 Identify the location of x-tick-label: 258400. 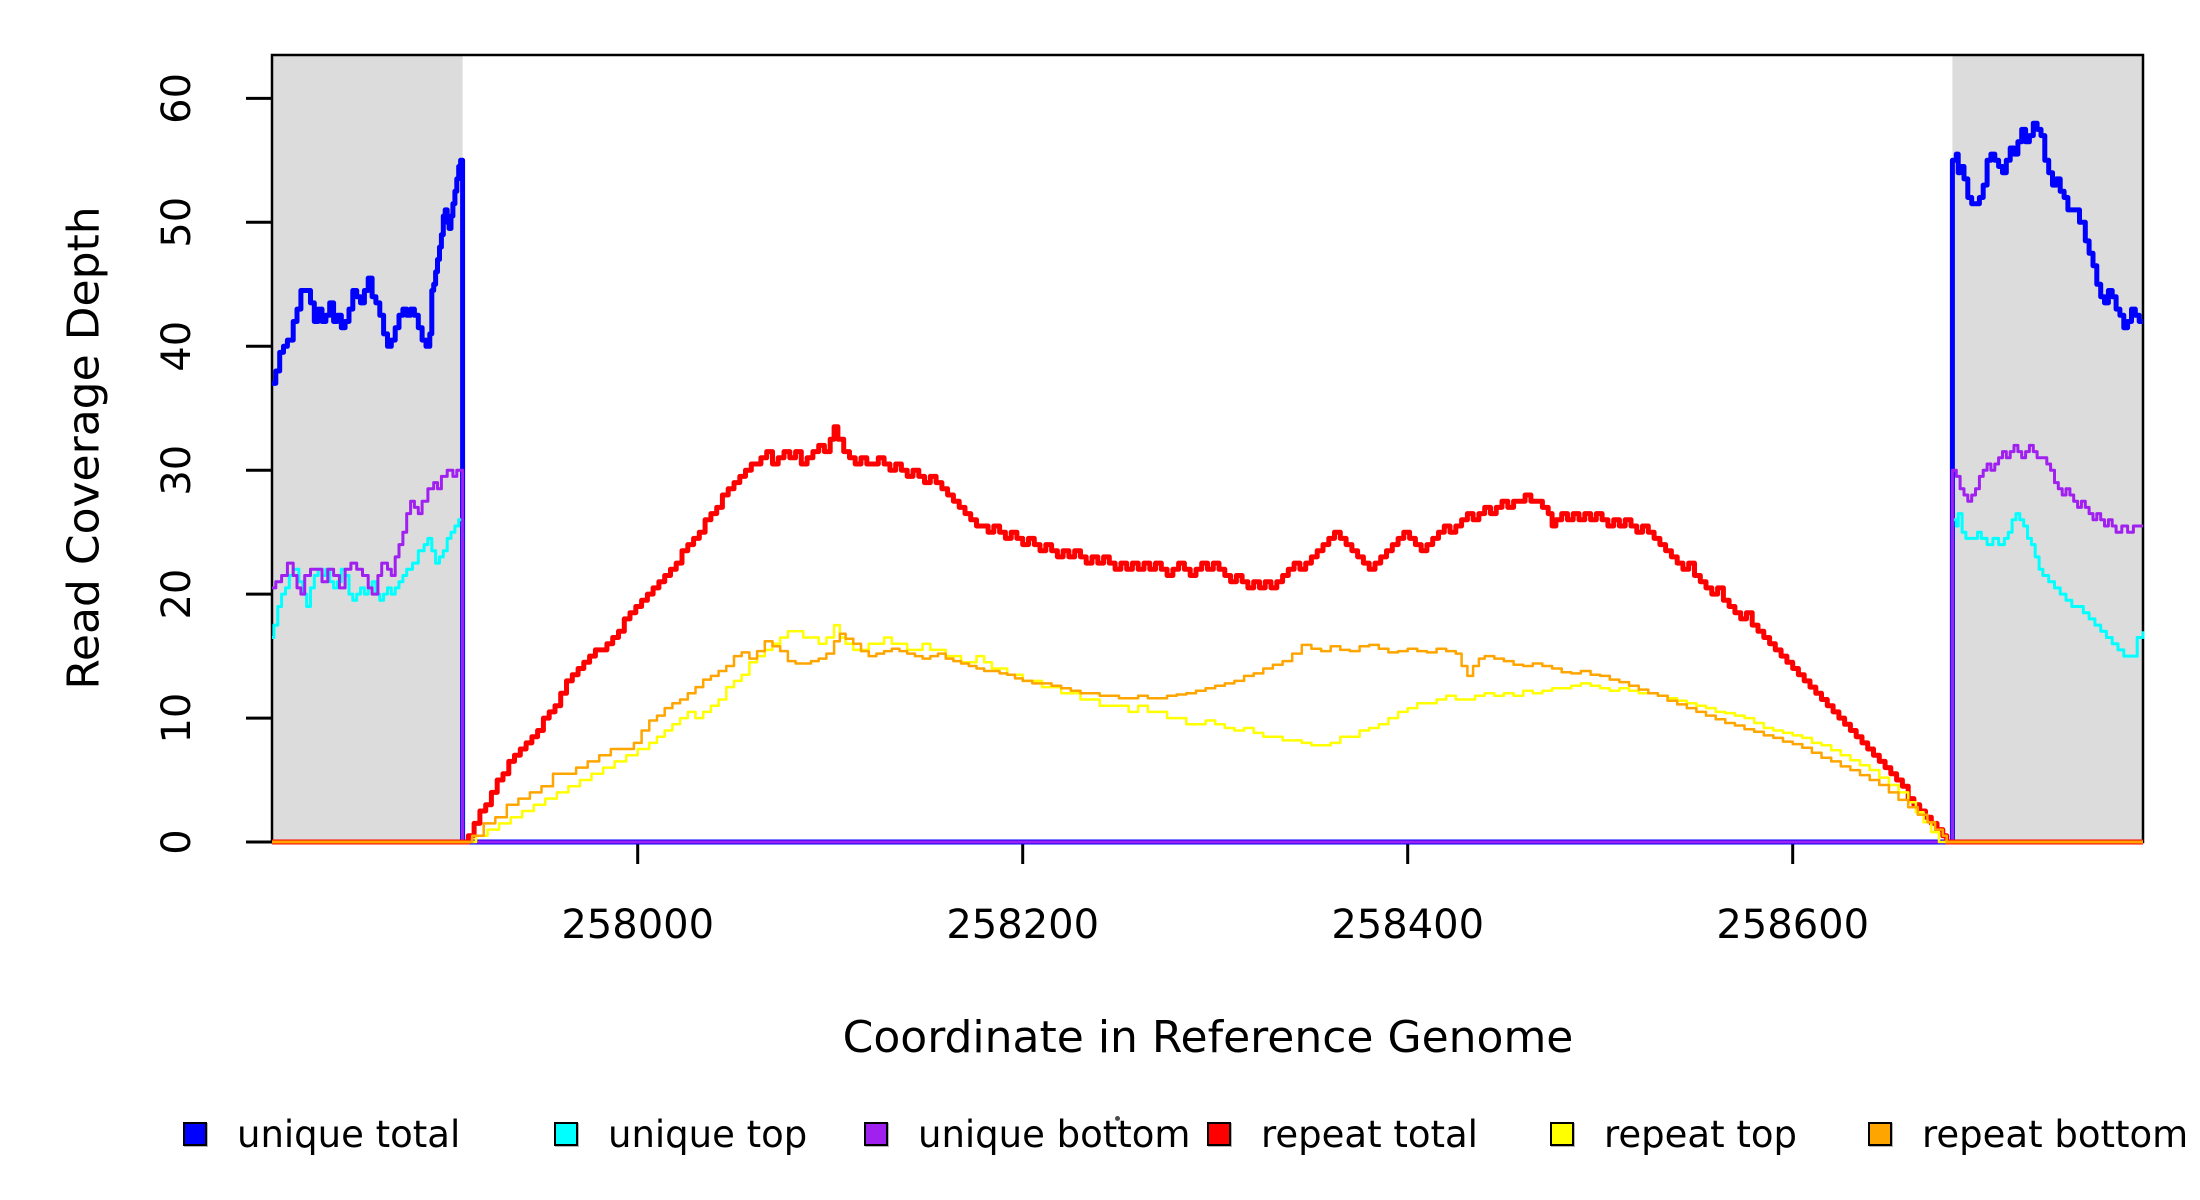
(1407, 925).